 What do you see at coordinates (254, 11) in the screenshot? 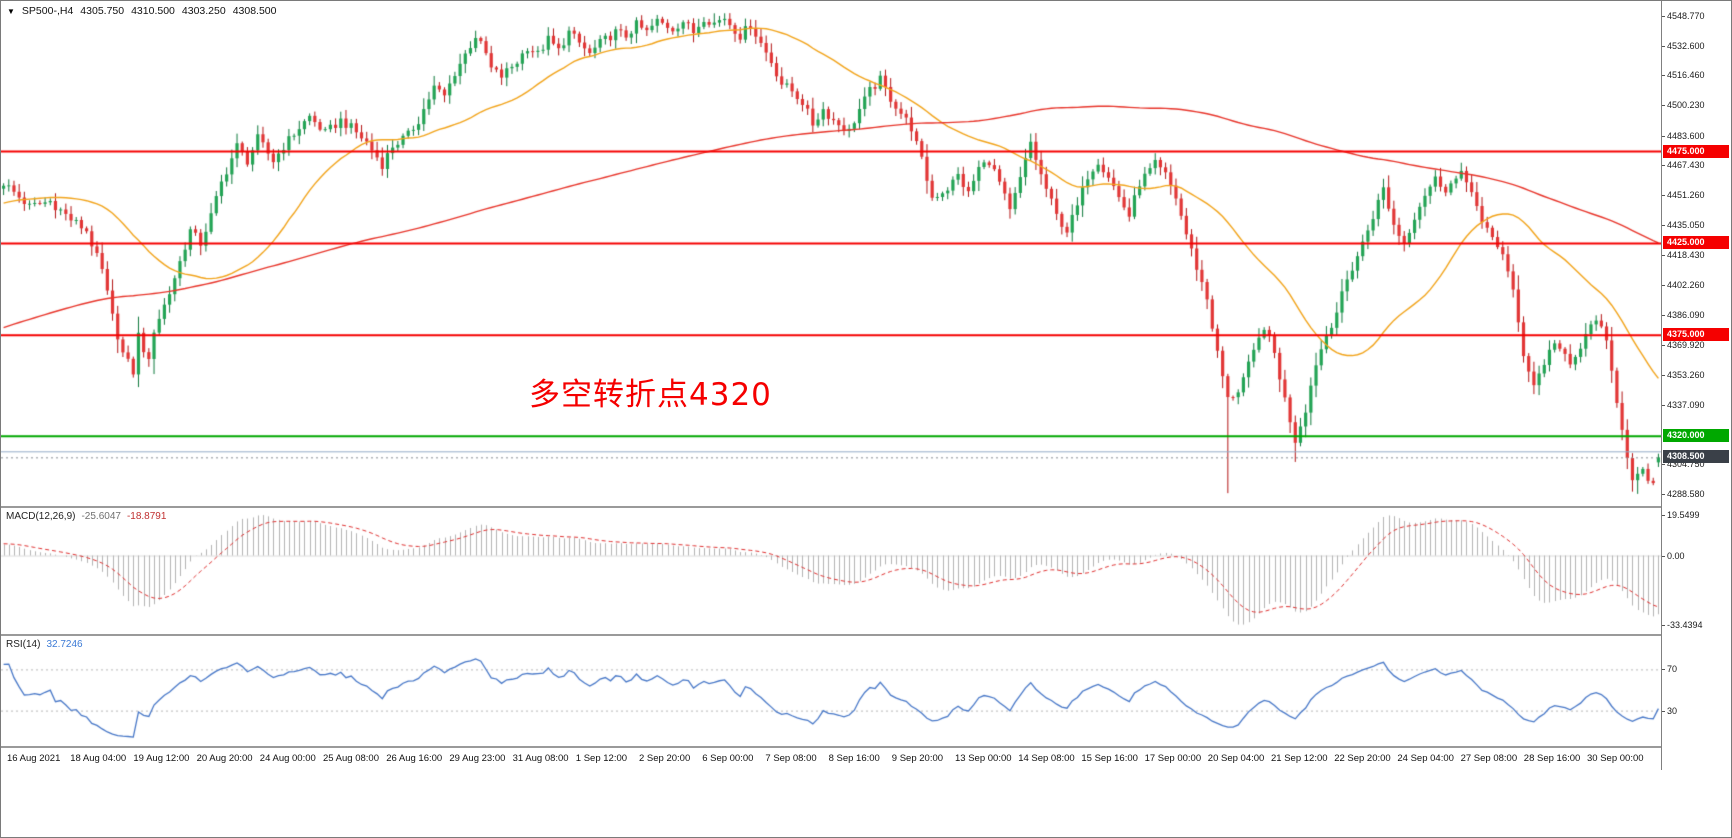
I see `ohlc-close: 4308.500` at bounding box center [254, 11].